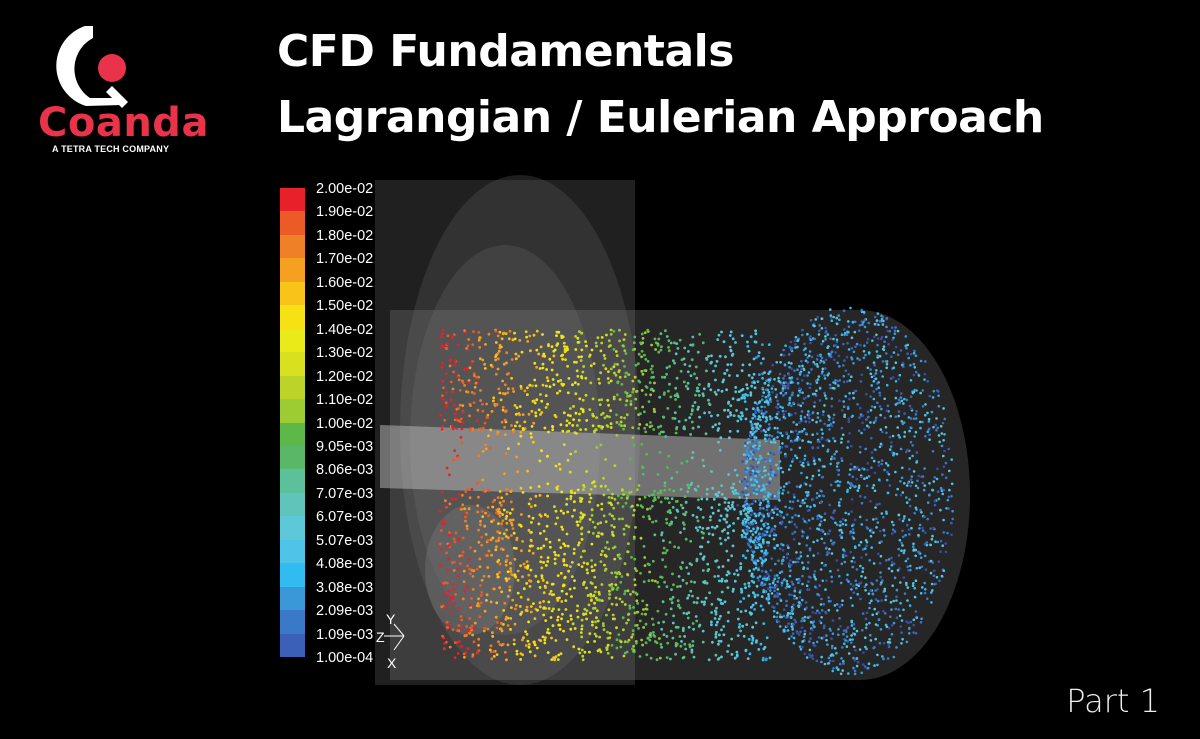 This screenshot has height=739, width=1200. What do you see at coordinates (292, 528) in the screenshot?
I see `colorbar-band` at bounding box center [292, 528].